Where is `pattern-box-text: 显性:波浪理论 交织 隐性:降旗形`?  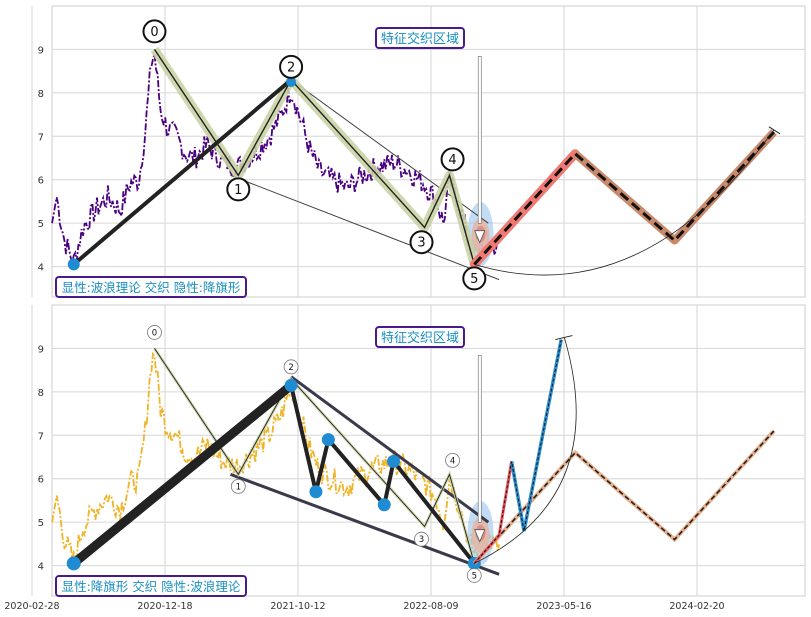
pattern-box-text: 显性:波浪理论 交织 隐性:降旗形 is located at coordinates (151, 287).